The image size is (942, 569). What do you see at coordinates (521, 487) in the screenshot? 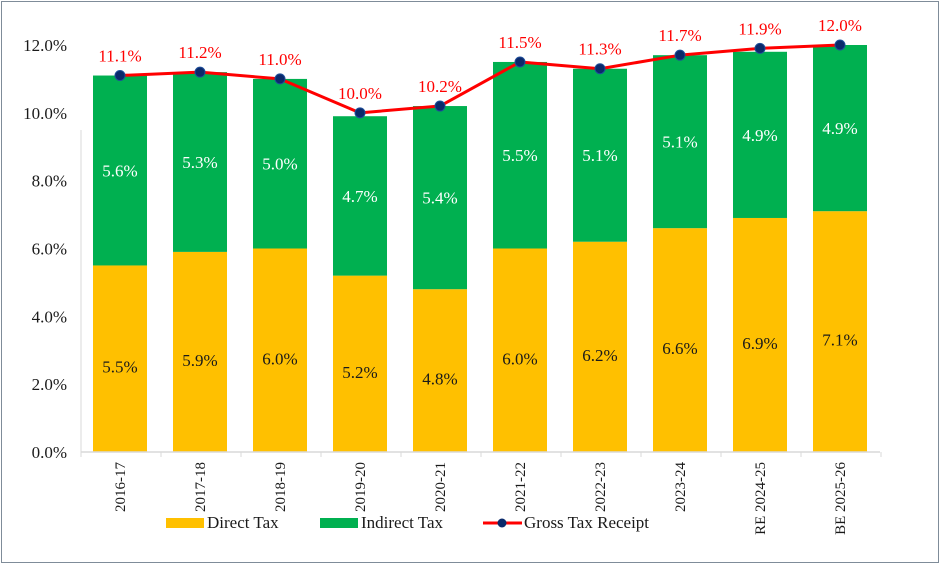
I see `x-category-label: 2021-22` at bounding box center [521, 487].